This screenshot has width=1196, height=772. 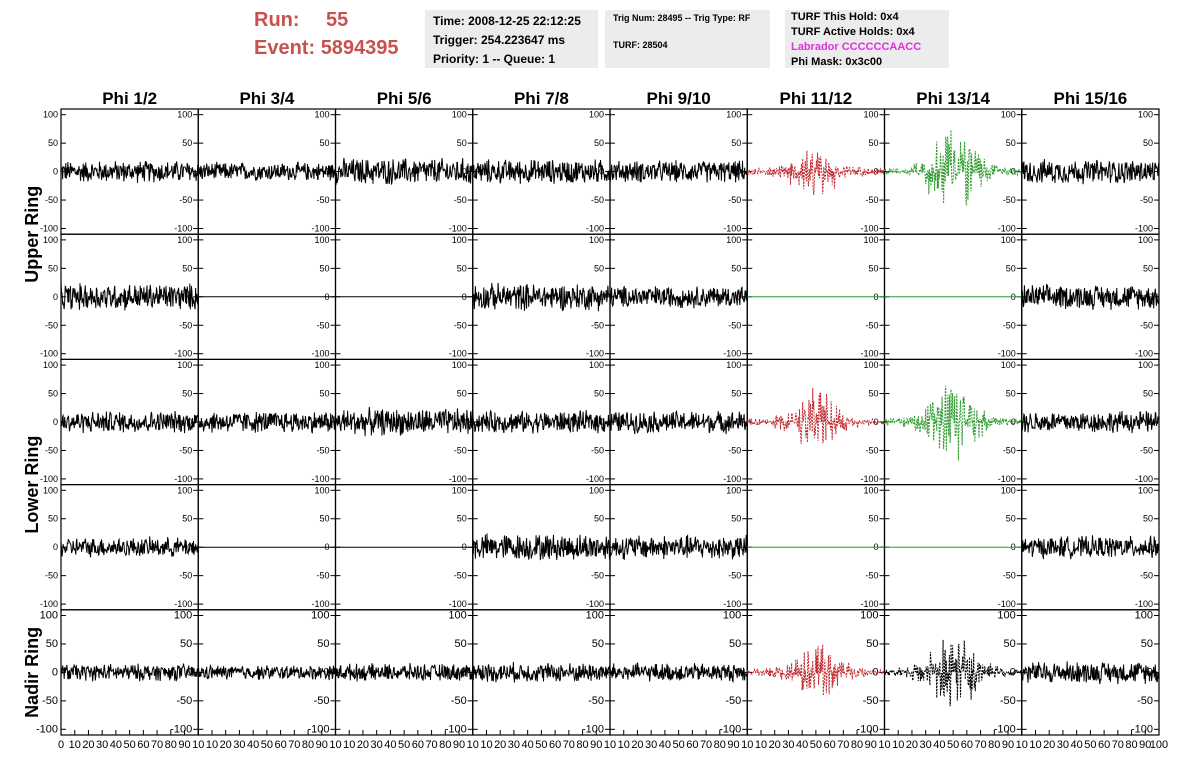 I want to click on ring-label: Lower Ring, so click(x=32, y=485).